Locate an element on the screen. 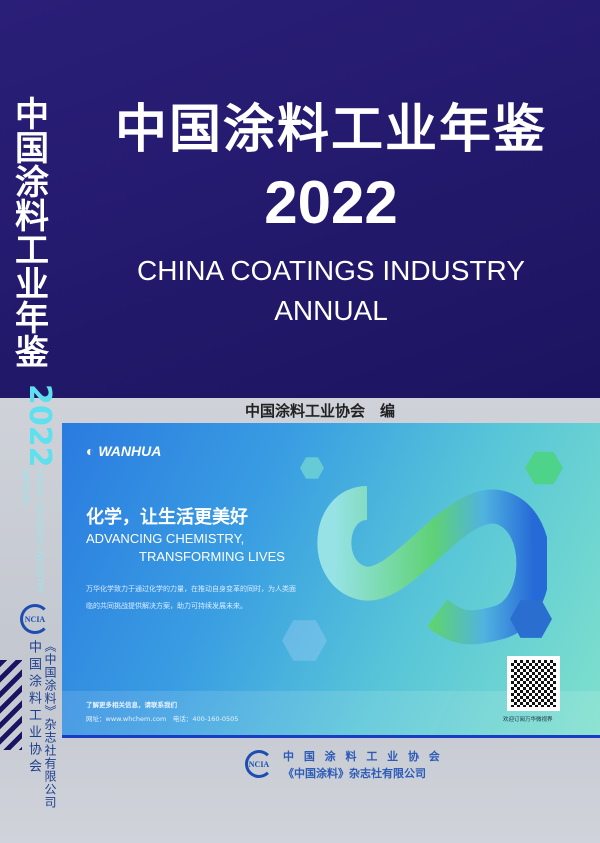 The width and height of the screenshot is (600, 843). wanhua-logo: ◐ WANHUA is located at coordinates (124, 451).